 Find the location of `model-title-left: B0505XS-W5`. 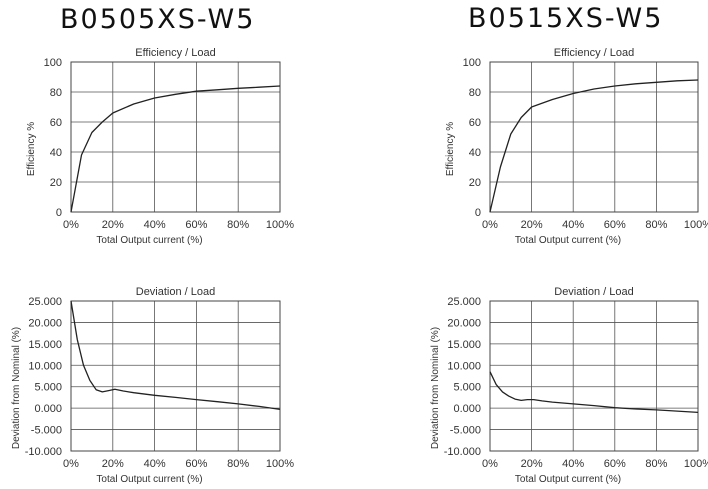

model-title-left: B0505XS-W5 is located at coordinates (158, 19).